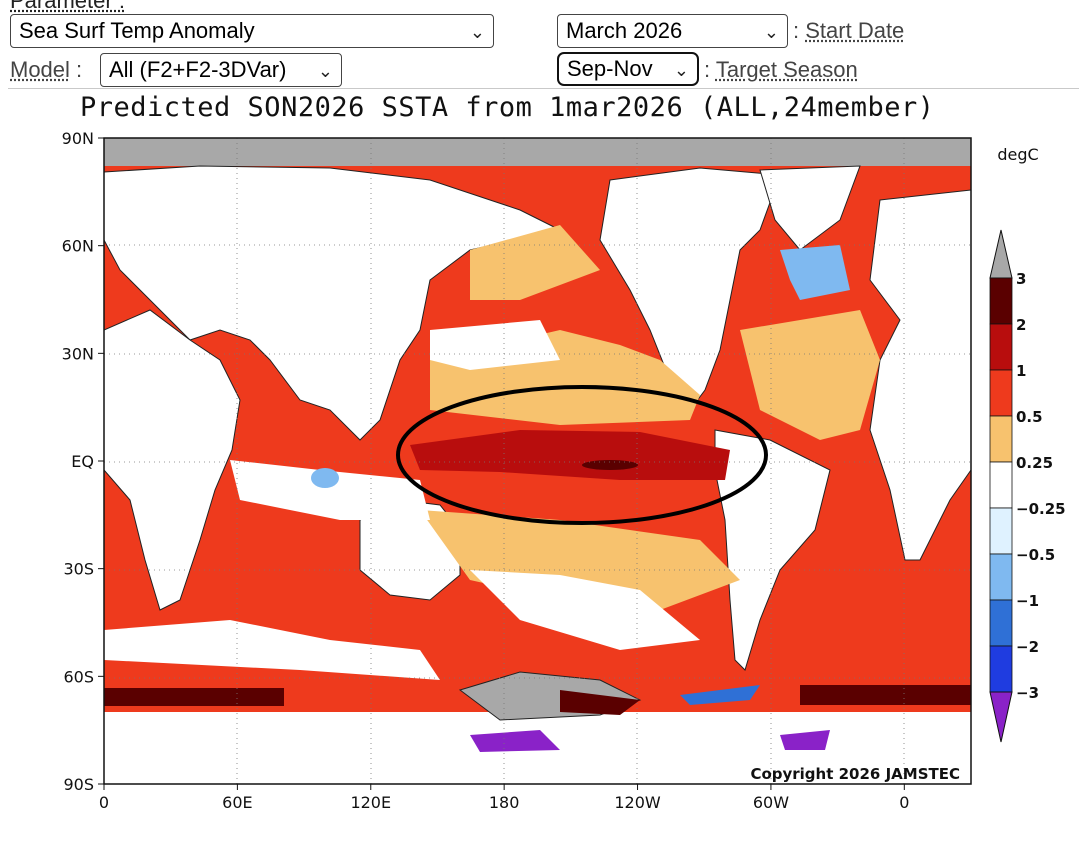  What do you see at coordinates (1027, 693) in the screenshot?
I see `colorbar-label: −3` at bounding box center [1027, 693].